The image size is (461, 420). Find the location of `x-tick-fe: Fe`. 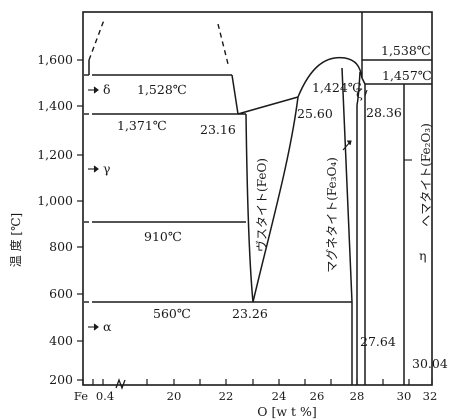

x-tick-fe: Fe is located at coordinates (81, 396).